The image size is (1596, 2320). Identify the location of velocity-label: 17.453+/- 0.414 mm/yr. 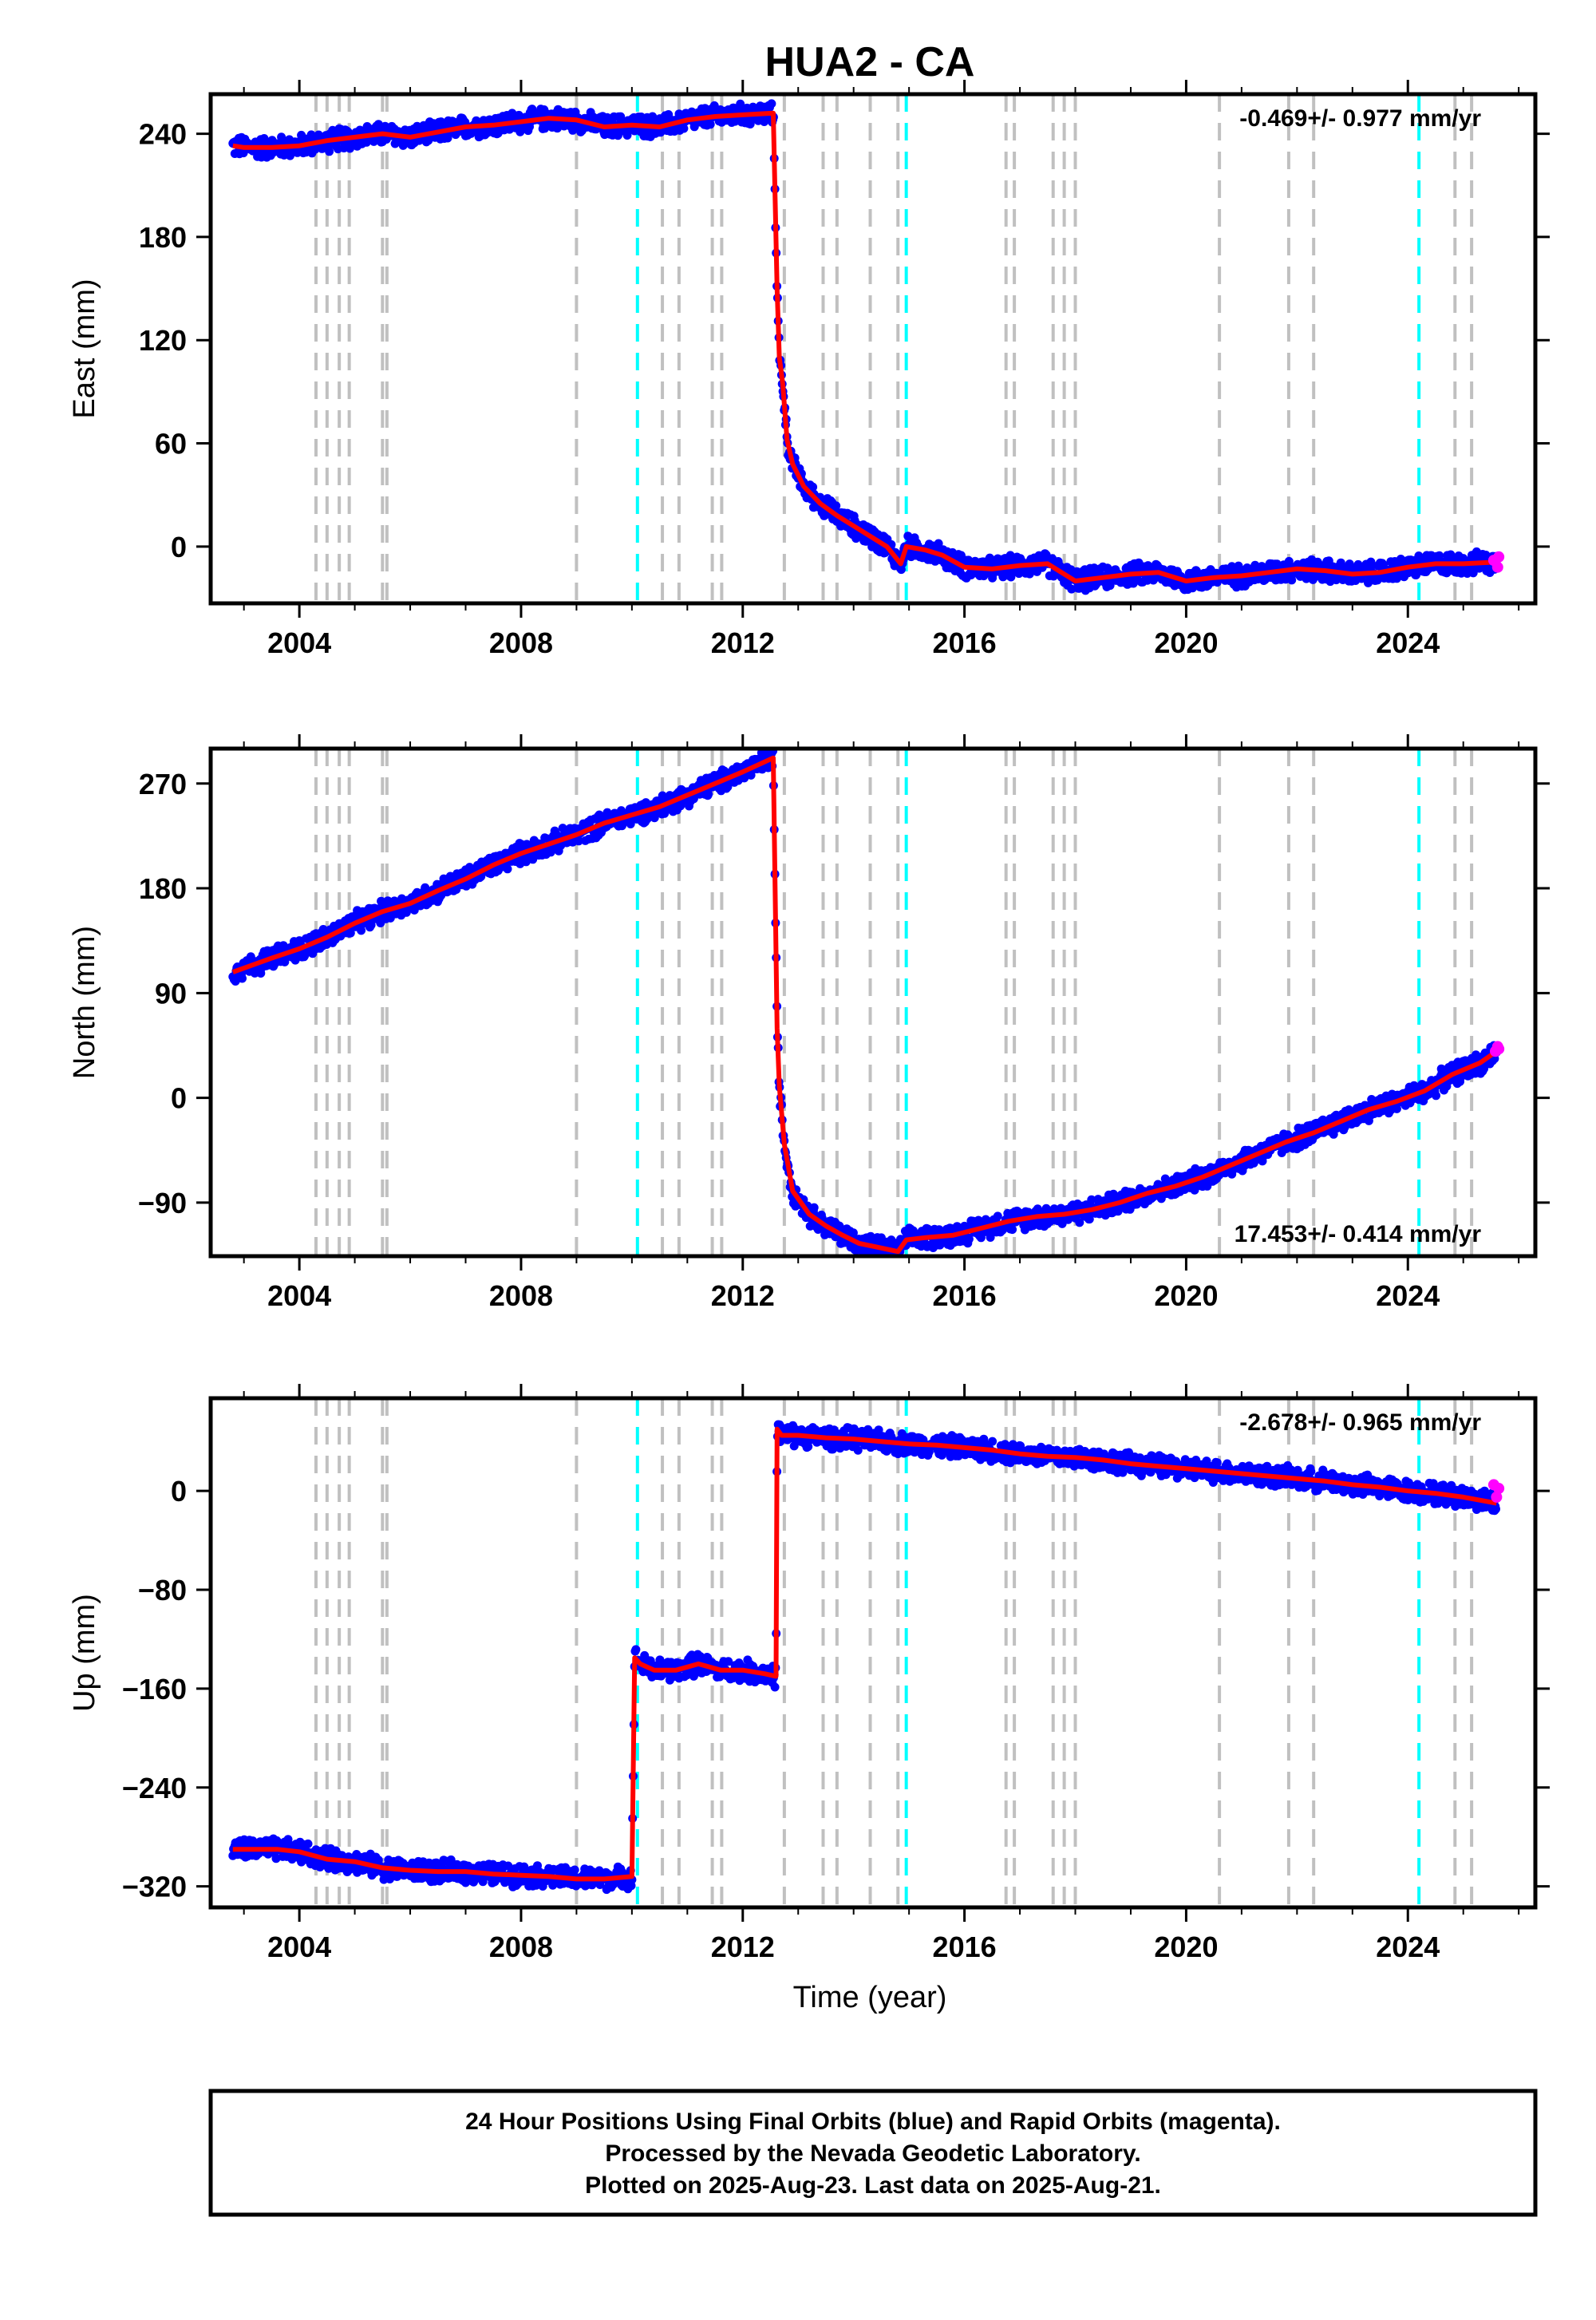
(1358, 1234).